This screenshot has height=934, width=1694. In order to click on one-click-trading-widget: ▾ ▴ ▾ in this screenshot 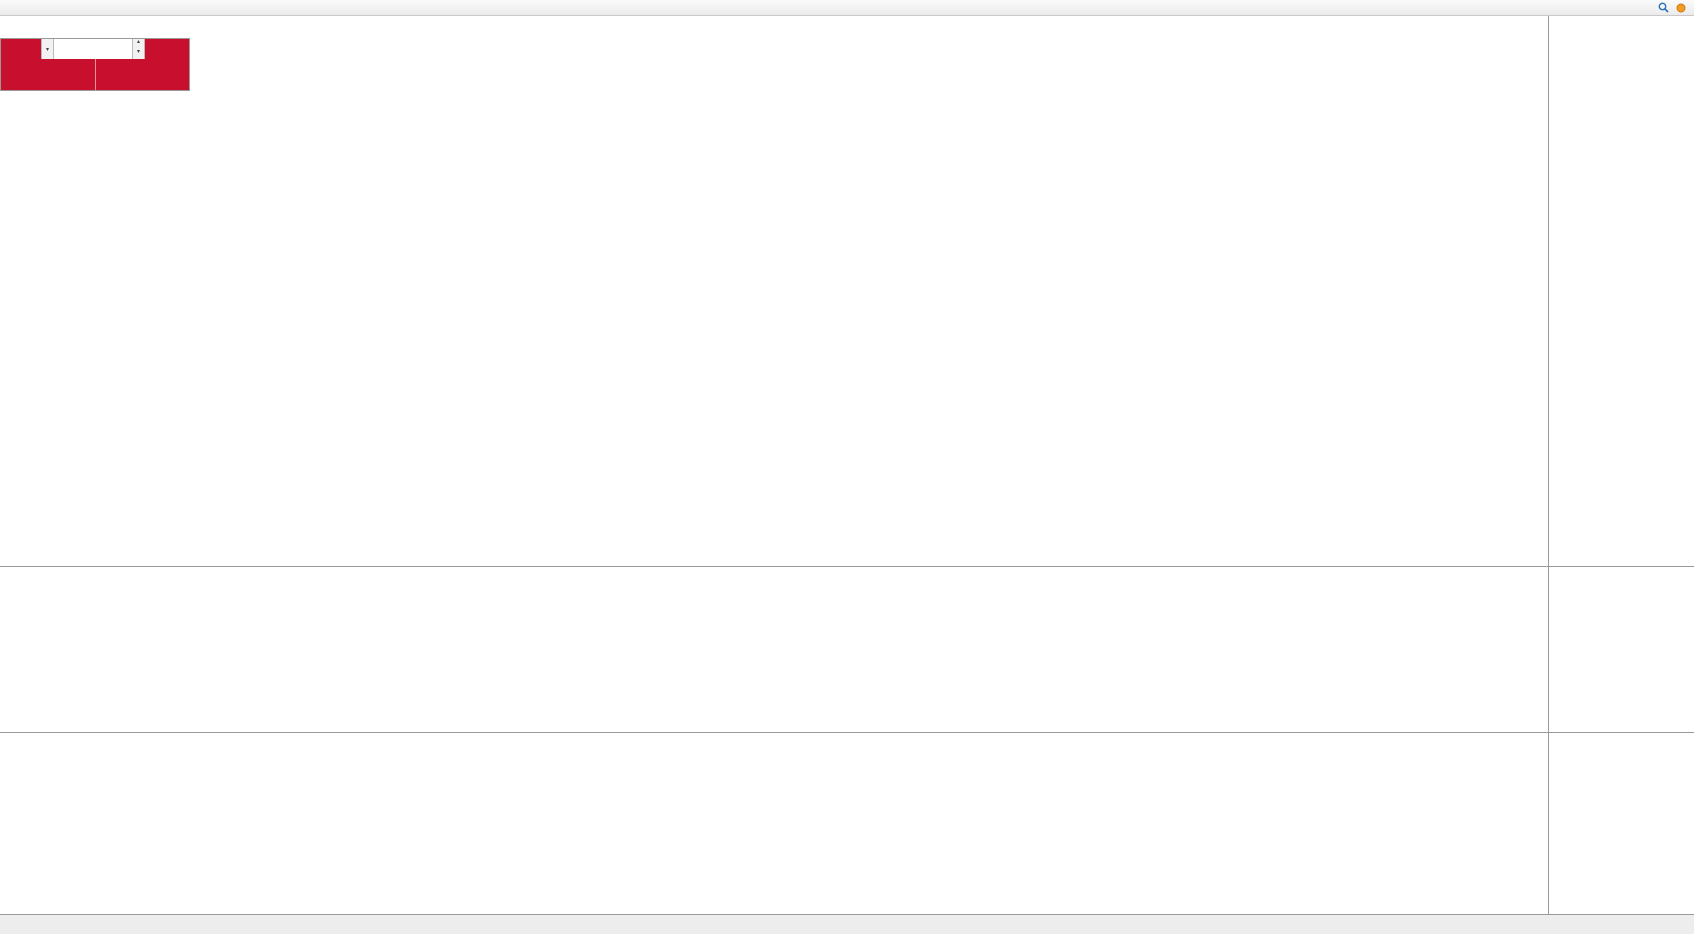, I will do `click(95, 64)`.